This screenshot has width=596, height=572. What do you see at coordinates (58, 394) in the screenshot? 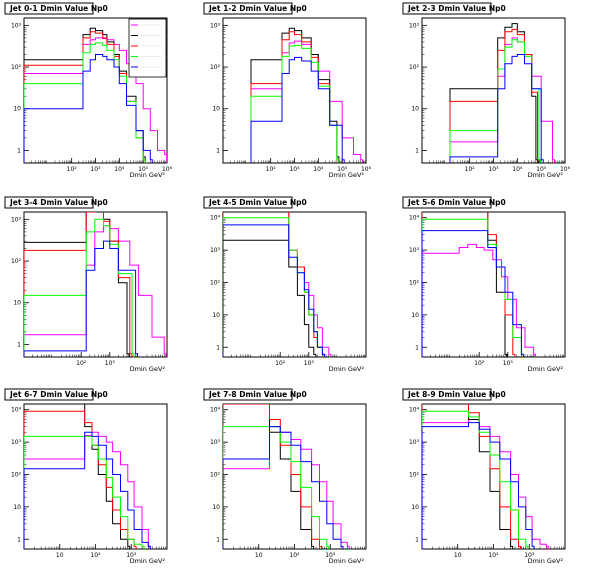
I see `chart-title: Jet 6-7 Dmin Value Np0` at bounding box center [58, 394].